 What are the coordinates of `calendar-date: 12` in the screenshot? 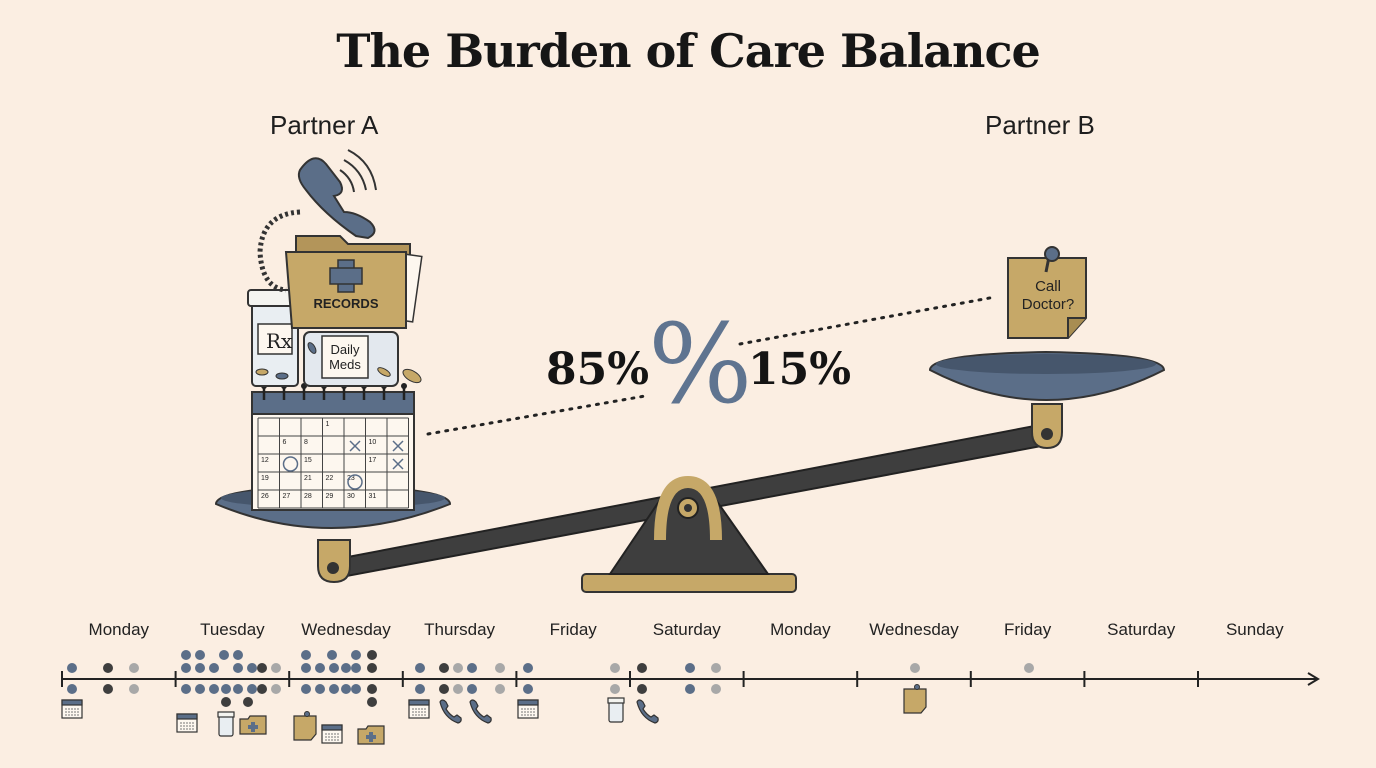 It's located at (265, 460).